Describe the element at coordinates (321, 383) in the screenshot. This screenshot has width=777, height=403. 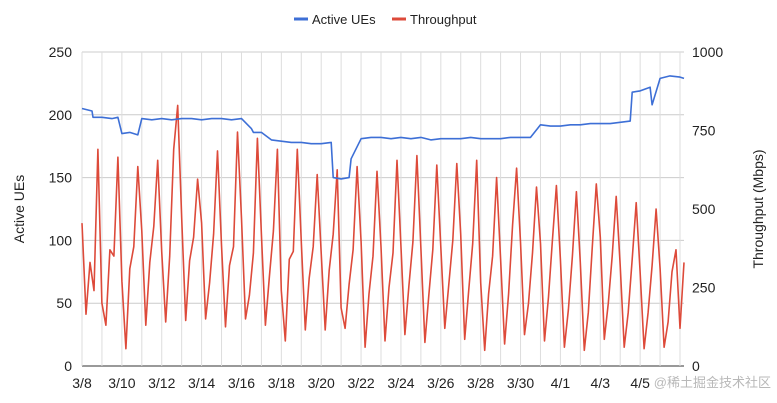
I see `x-tick-label: 3/20` at that location.